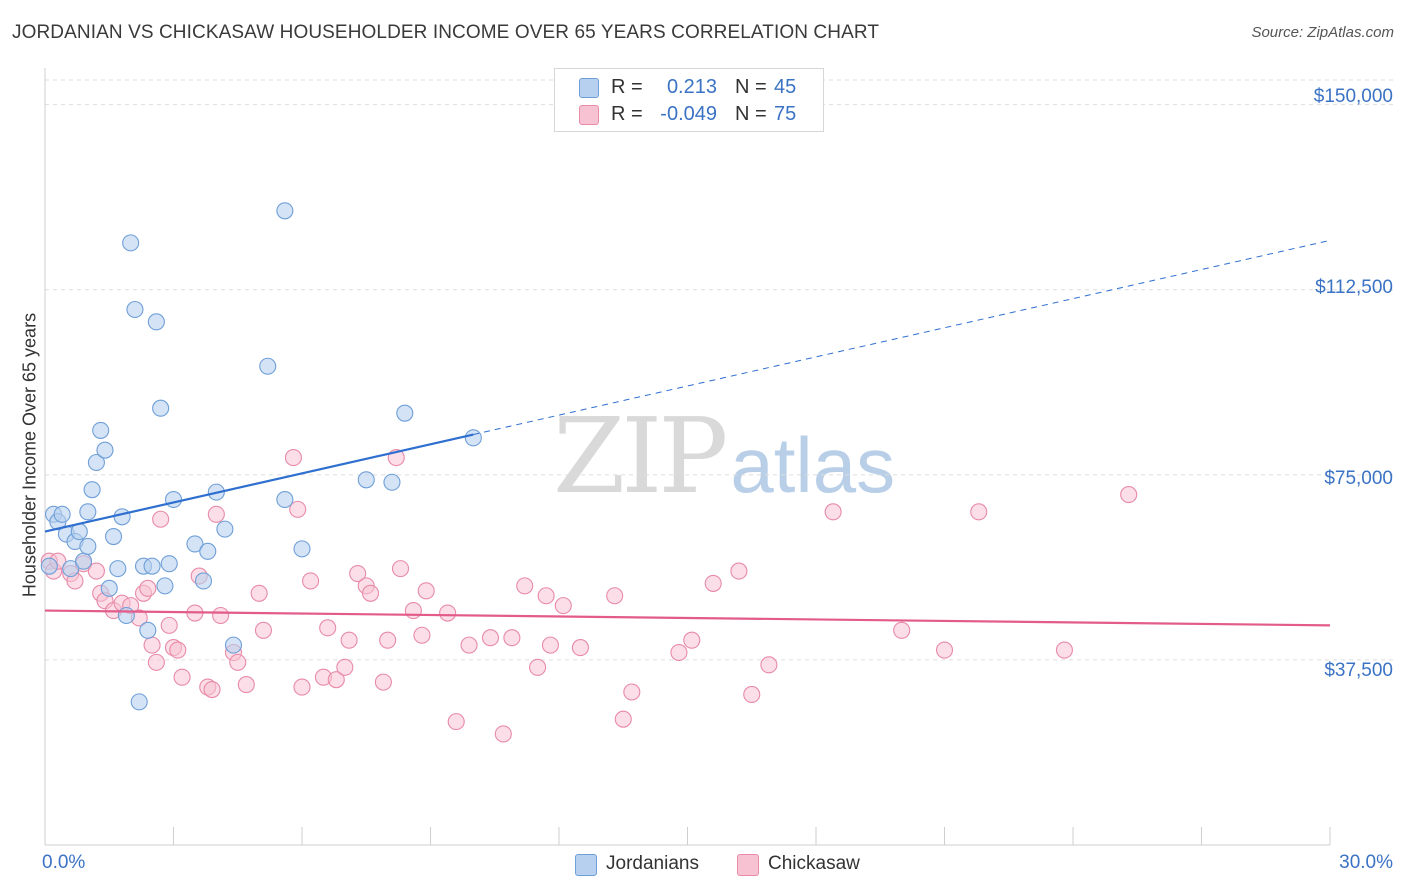  I want to click on legend-r-label: R =, so click(627, 114).